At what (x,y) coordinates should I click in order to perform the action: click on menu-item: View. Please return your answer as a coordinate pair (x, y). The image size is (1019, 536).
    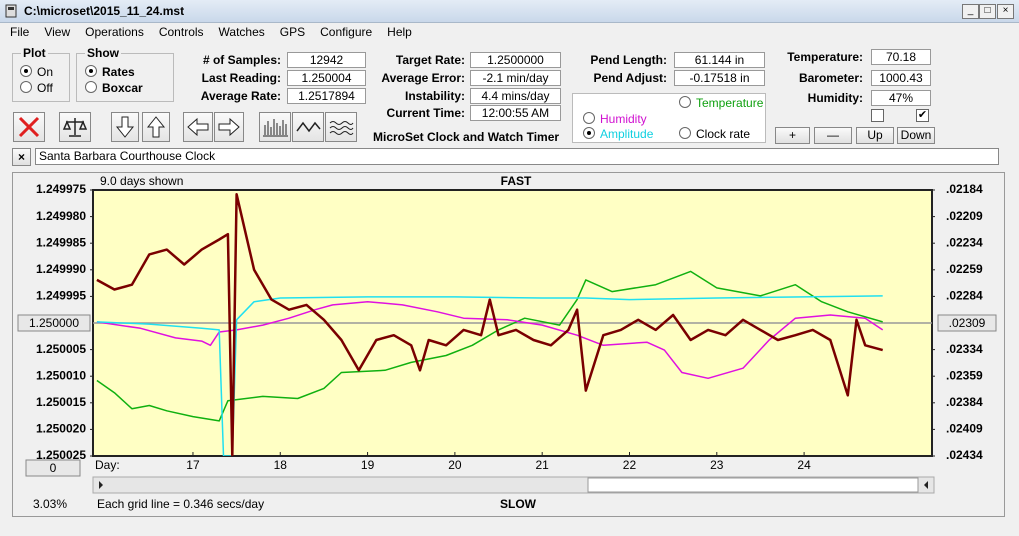
    Looking at the image, I should click on (57, 32).